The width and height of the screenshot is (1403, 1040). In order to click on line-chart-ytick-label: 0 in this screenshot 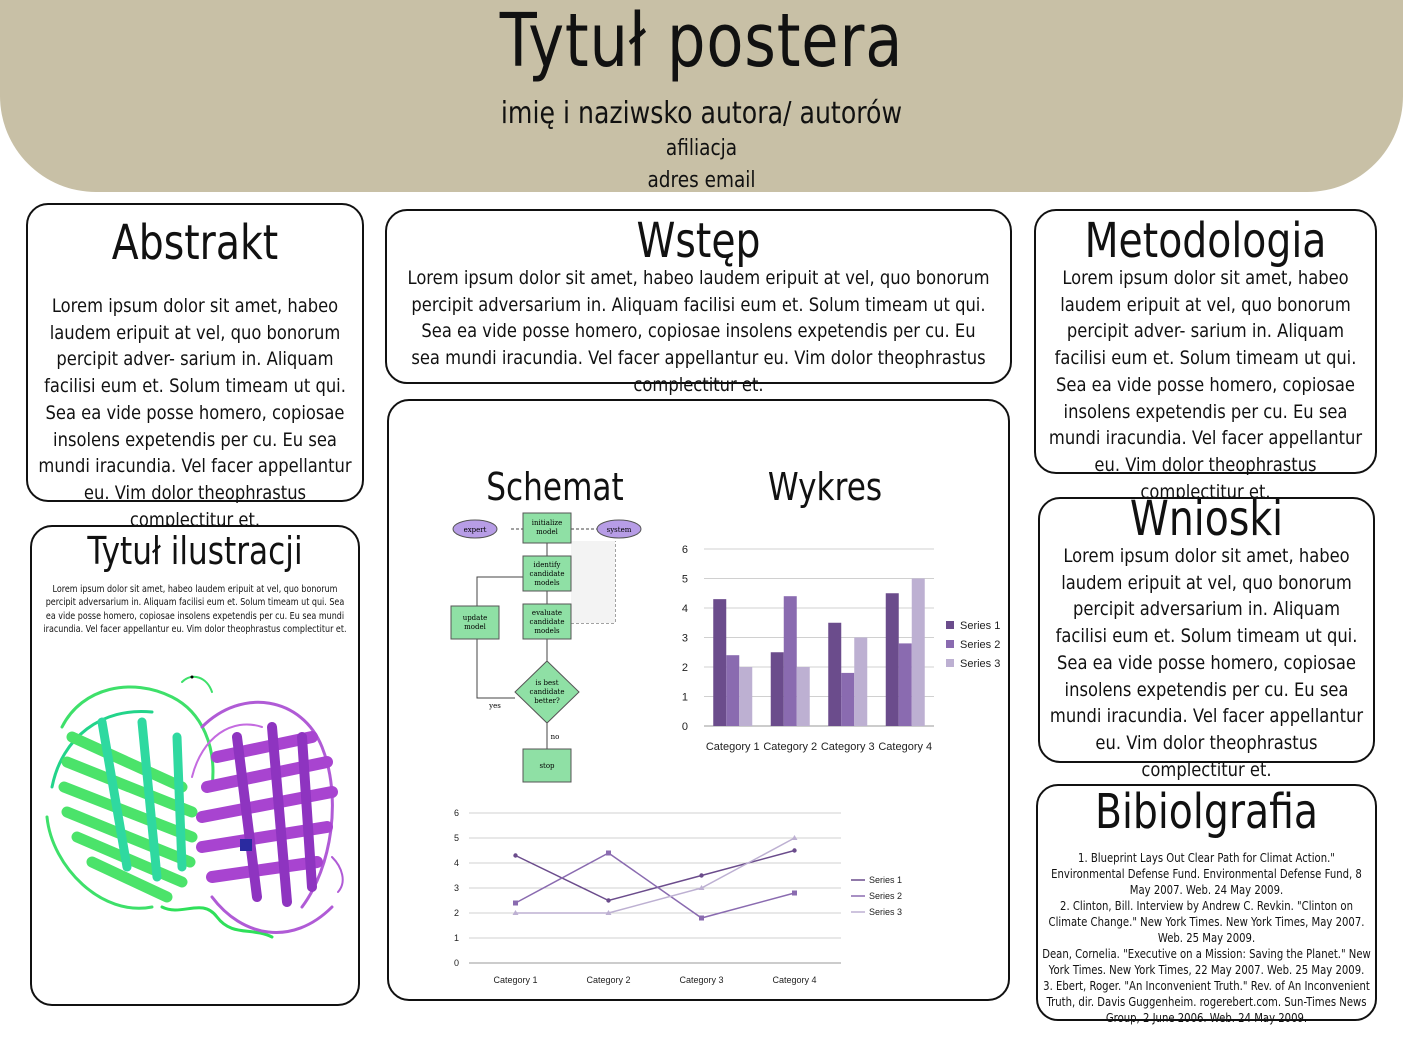, I will do `click(456, 963)`.